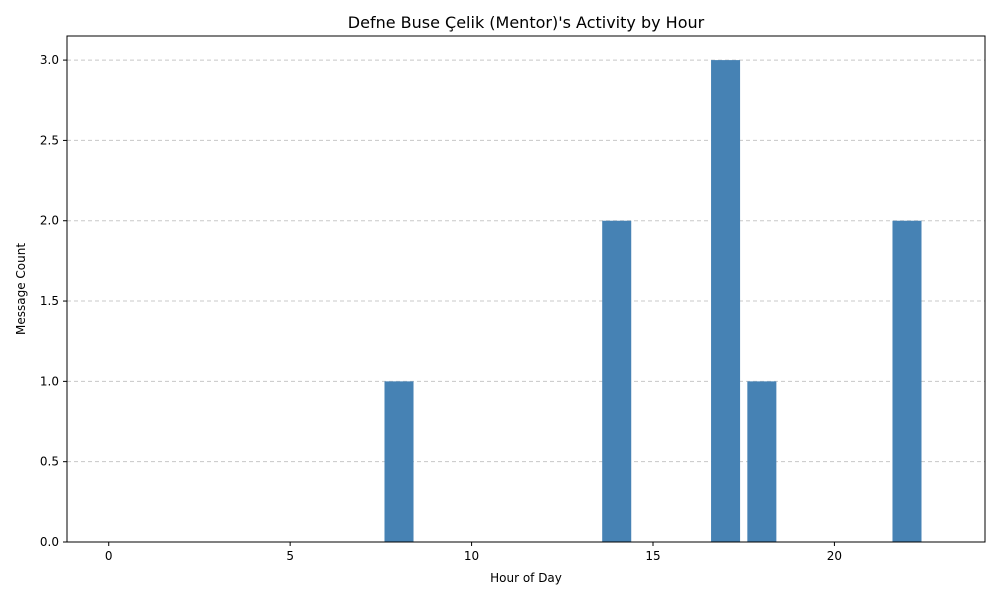 Image resolution: width=1000 pixels, height=604 pixels. I want to click on y-tick-label: 0.0, so click(49, 542).